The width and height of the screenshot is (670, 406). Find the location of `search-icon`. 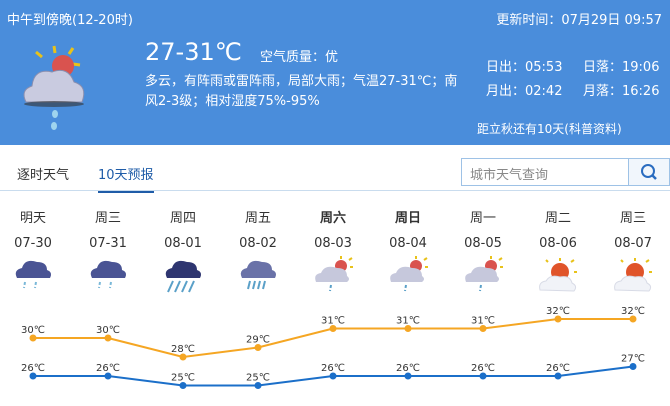

search-icon is located at coordinates (649, 172).